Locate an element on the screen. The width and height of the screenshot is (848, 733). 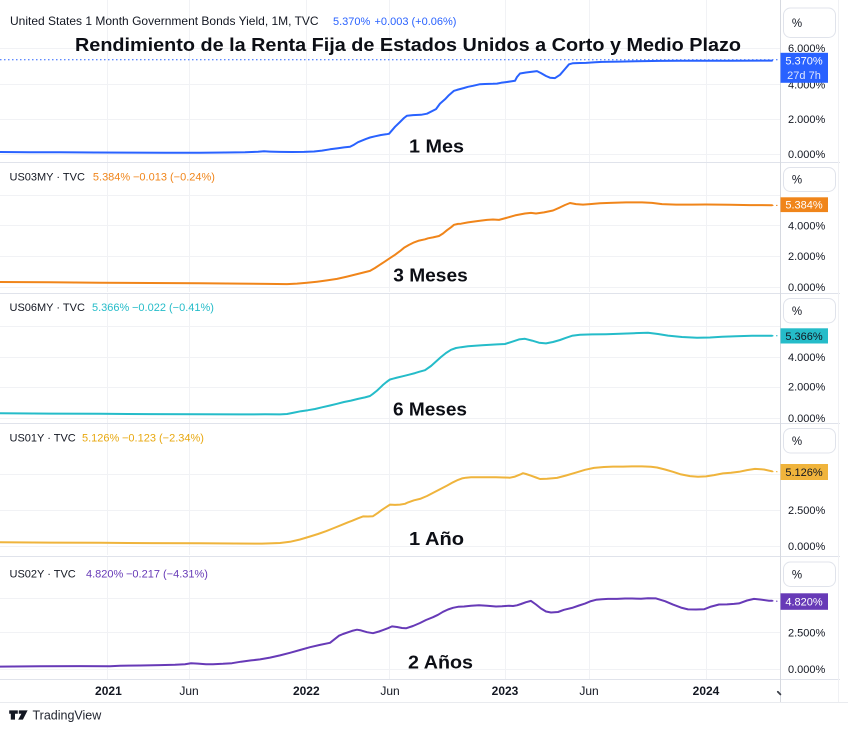
svg-text: +0.003 (+0.06%) is located at coordinates (416, 22).